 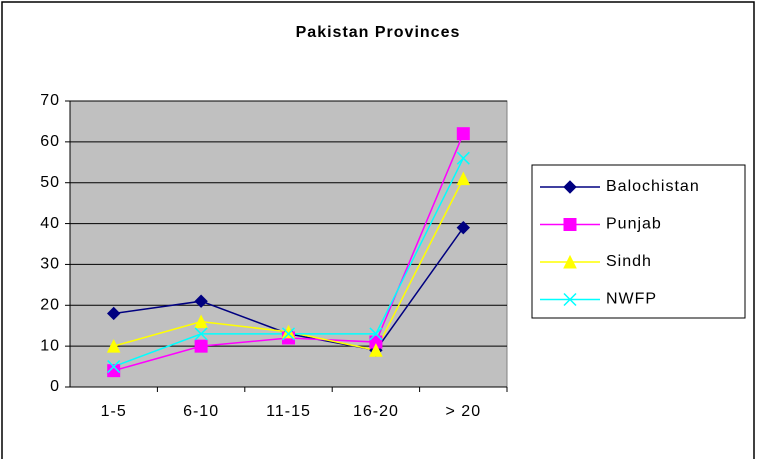 I want to click on x-tick-label: 11-15, so click(x=288, y=411).